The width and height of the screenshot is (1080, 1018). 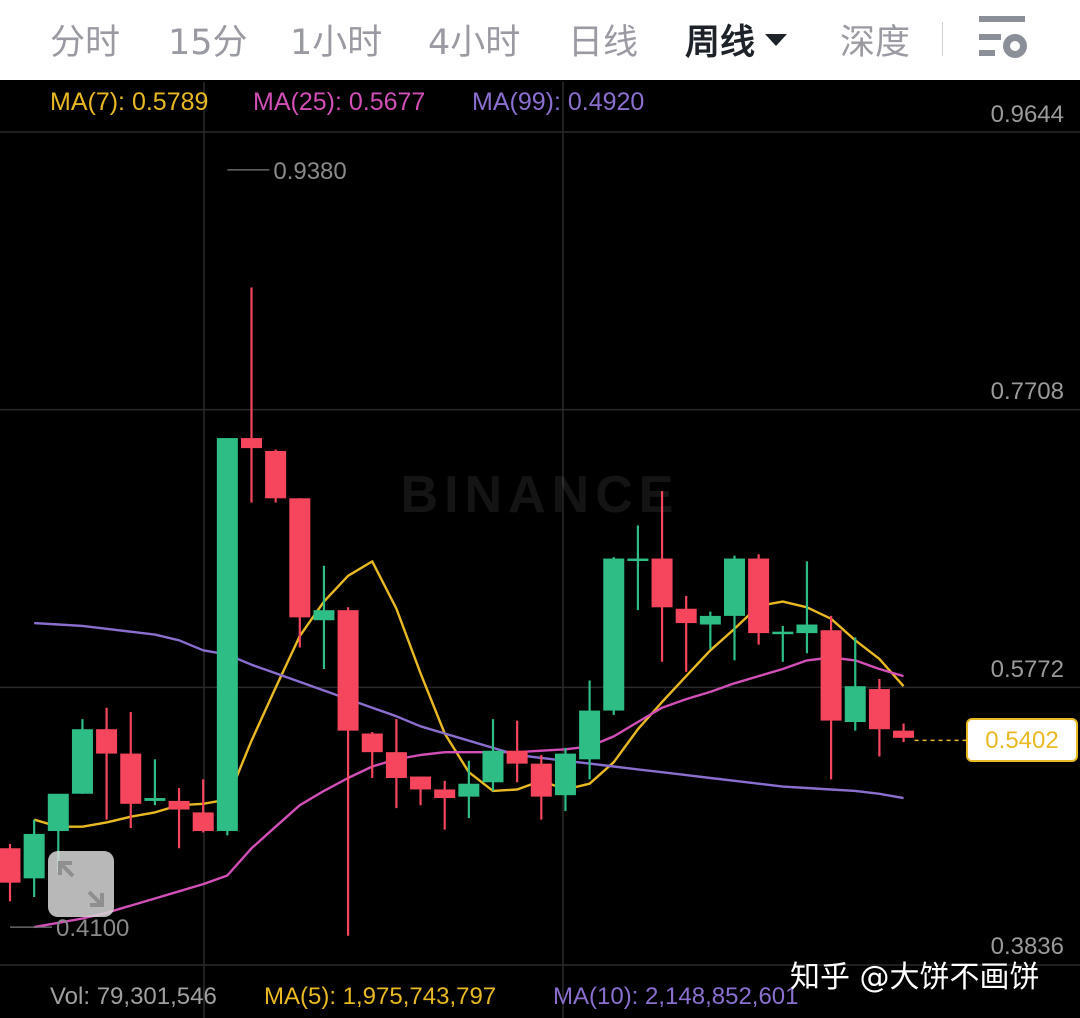 I want to click on volume-ma10-label: MA(10): 2,148,852,601, so click(x=676, y=996).